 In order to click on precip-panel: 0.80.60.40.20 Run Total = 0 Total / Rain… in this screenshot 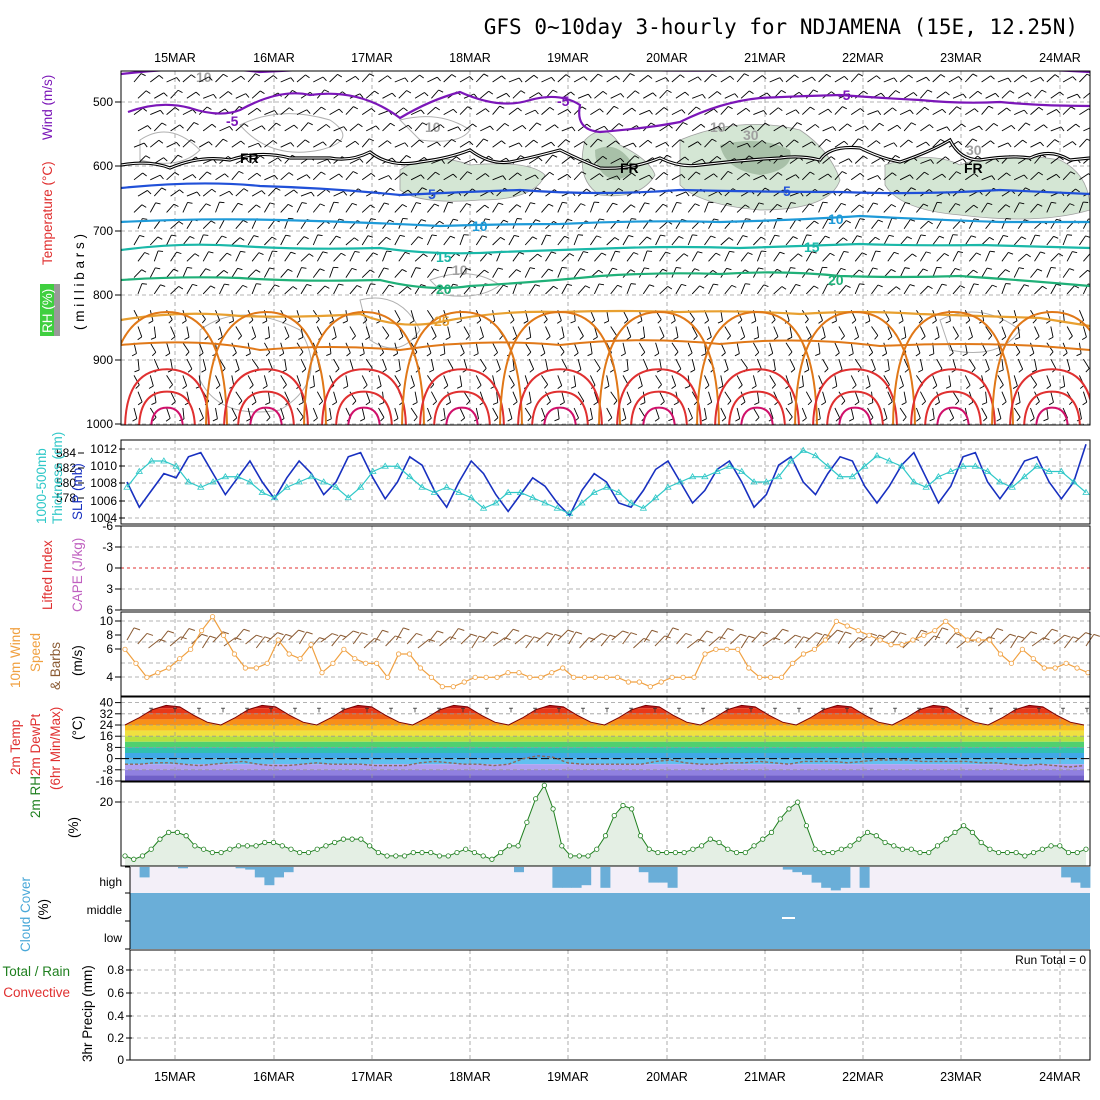, I will do `click(546, 1008)`.